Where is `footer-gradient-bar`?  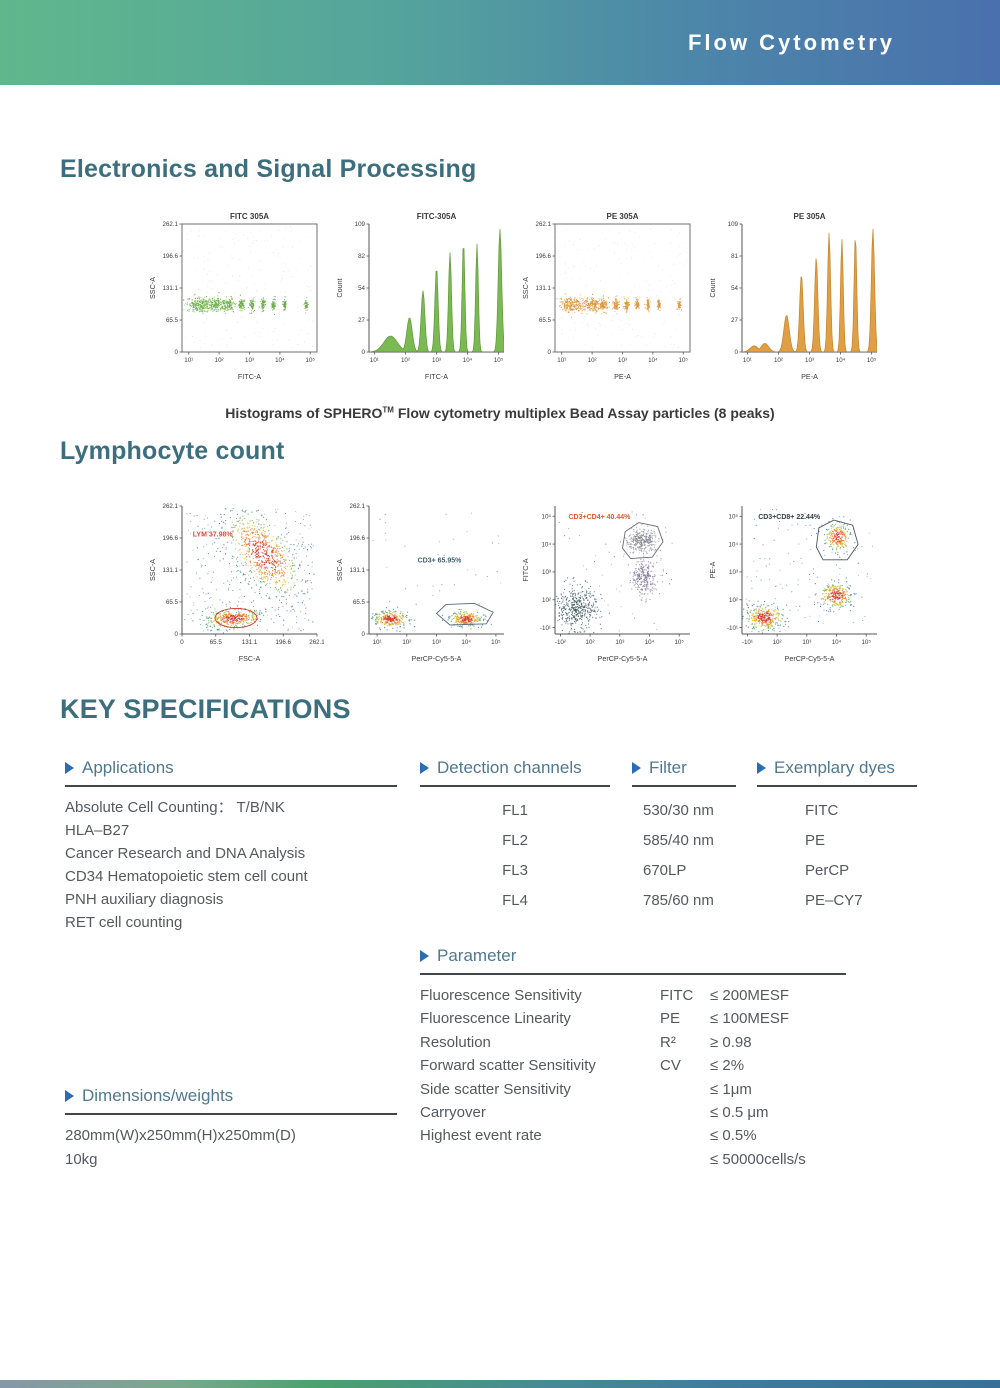
footer-gradient-bar is located at coordinates (500, 1384).